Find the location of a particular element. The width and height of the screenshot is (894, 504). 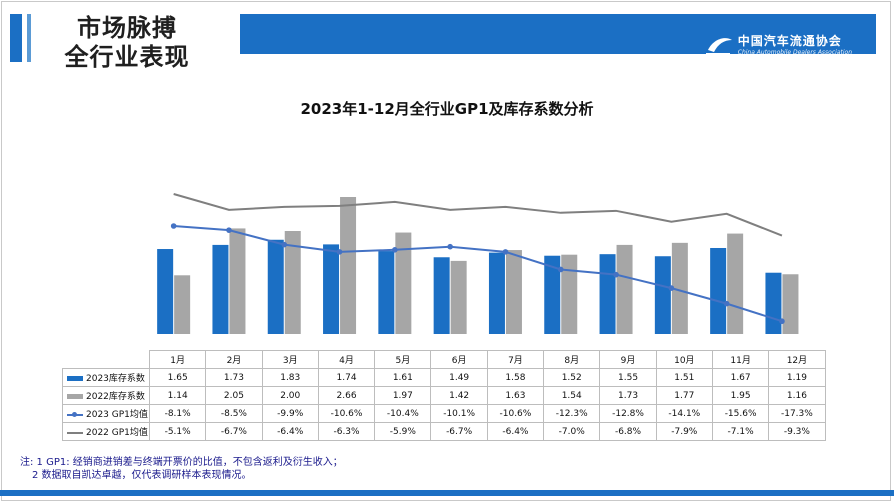

accent-bar-thin is located at coordinates (29, 38).